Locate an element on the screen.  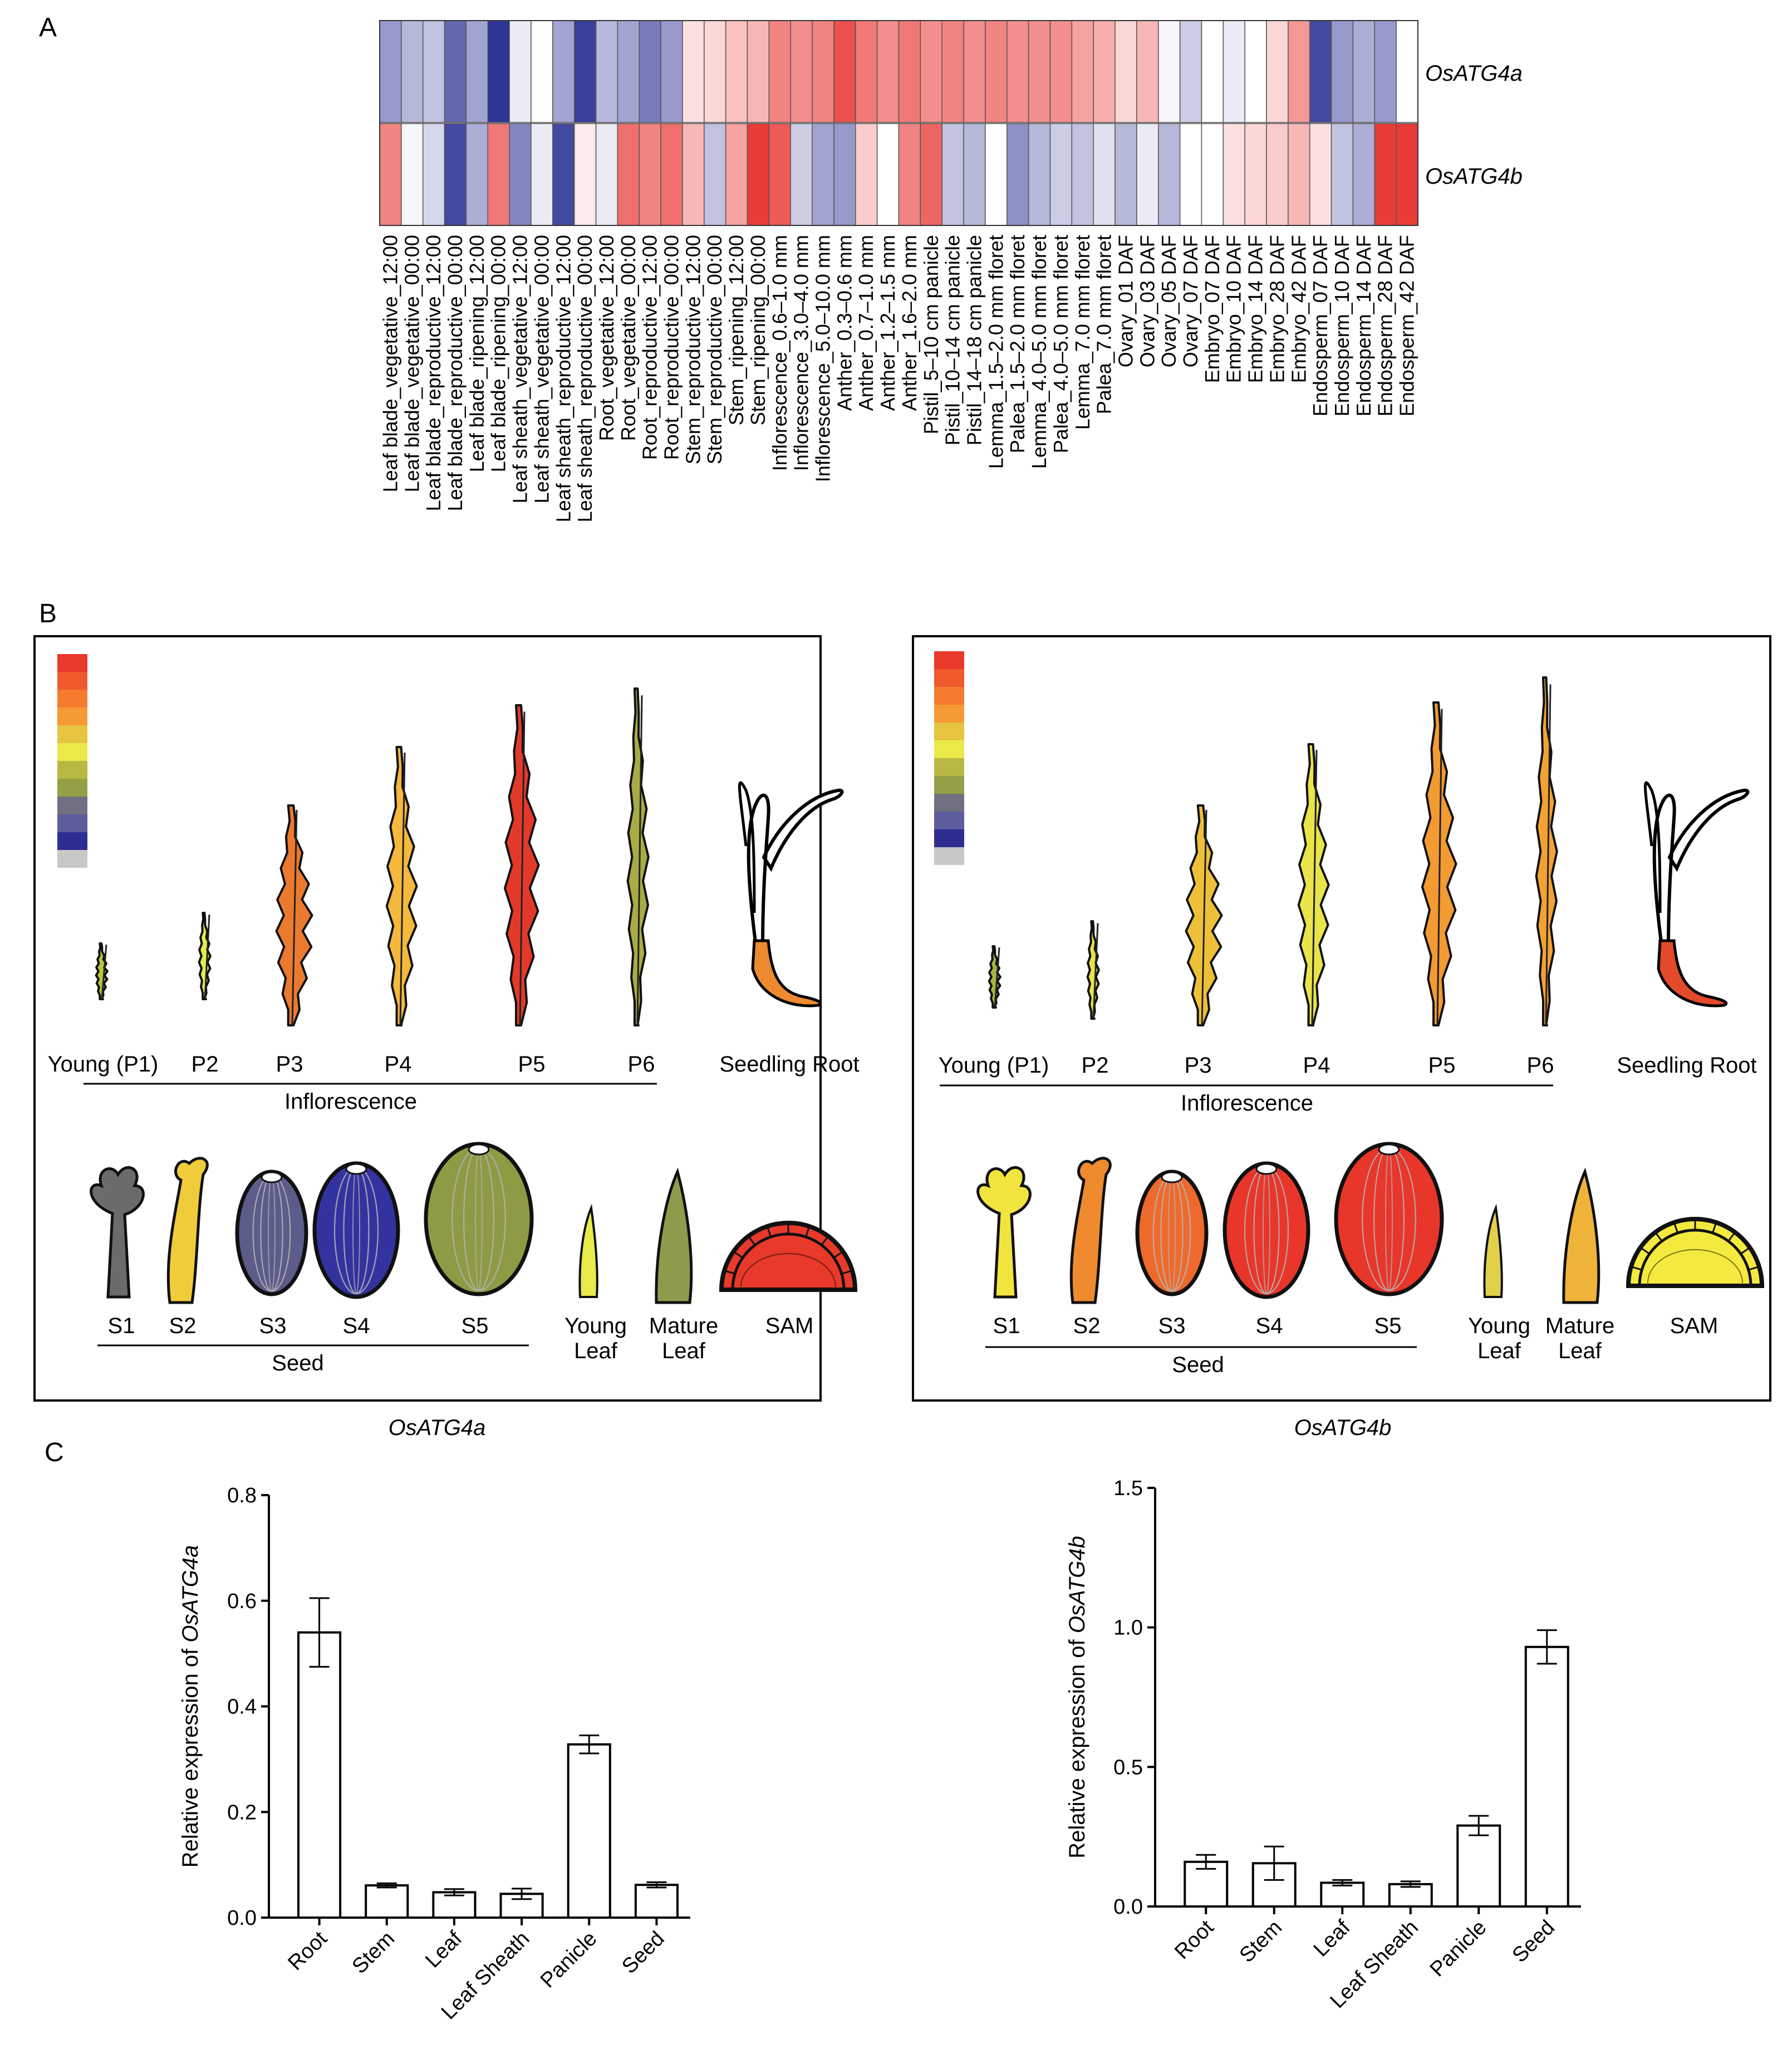
heatmap-column-label: Embryo_14 DAF is located at coordinates (1255, 309).